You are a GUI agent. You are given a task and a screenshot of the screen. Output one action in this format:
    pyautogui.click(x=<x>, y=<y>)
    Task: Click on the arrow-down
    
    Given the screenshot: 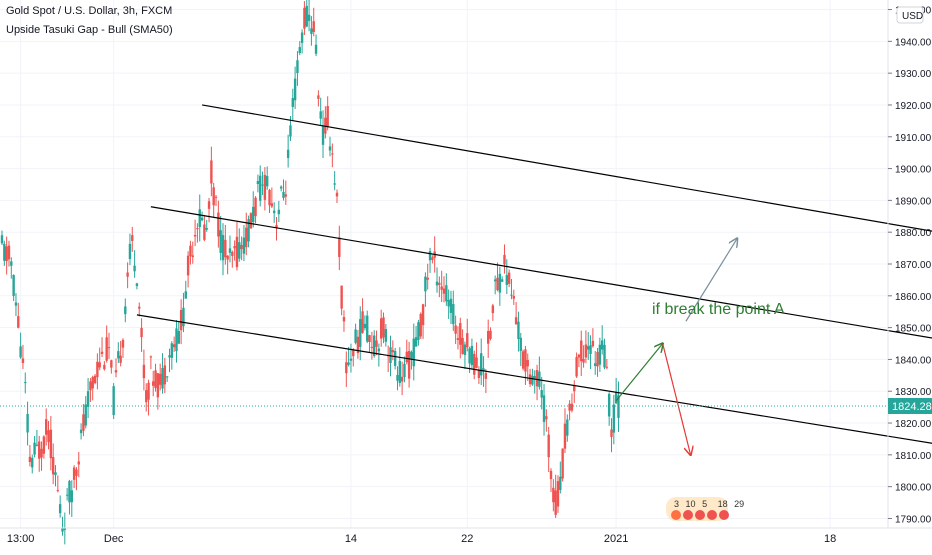 What is the action you would take?
    pyautogui.click(x=676, y=399)
    